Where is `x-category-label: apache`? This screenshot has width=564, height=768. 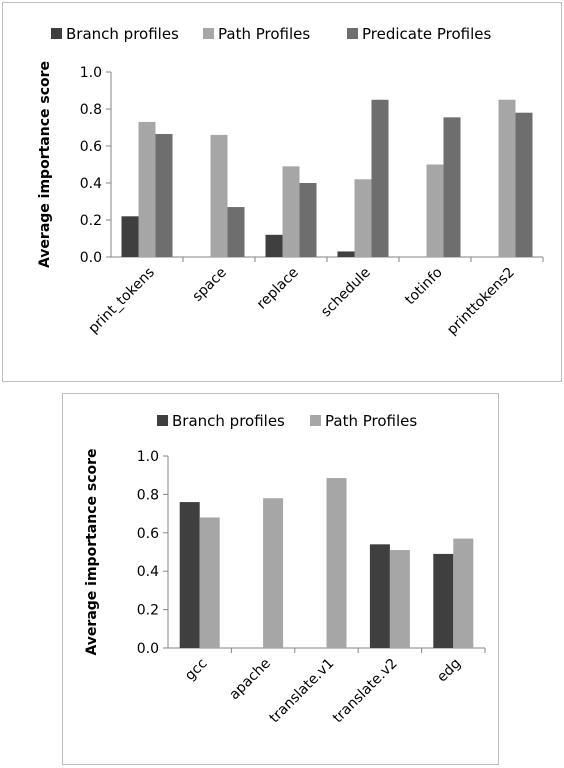 x-category-label: apache is located at coordinates (250, 680).